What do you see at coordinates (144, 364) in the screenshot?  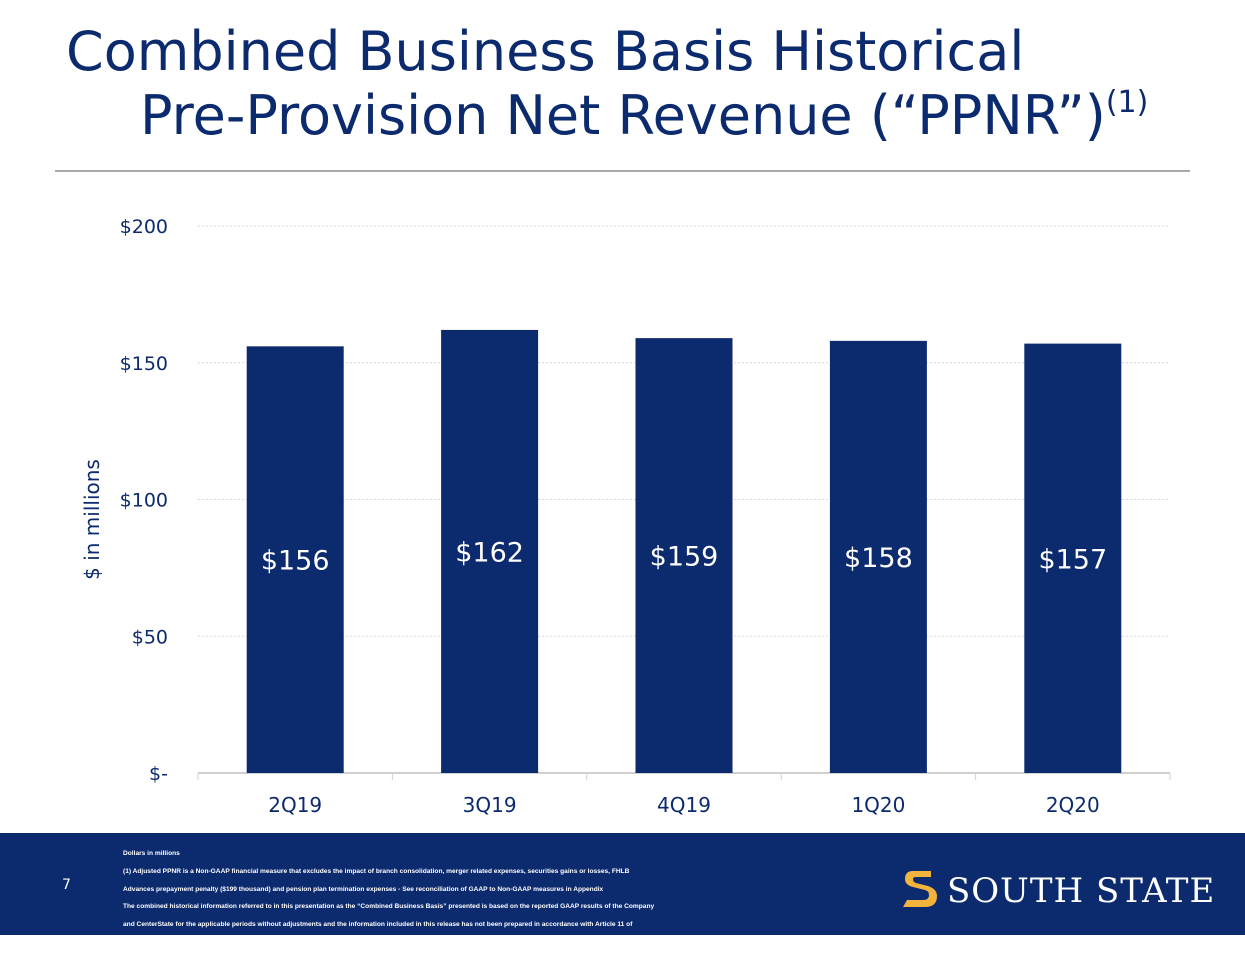 I see `y-tick-label: $150` at bounding box center [144, 364].